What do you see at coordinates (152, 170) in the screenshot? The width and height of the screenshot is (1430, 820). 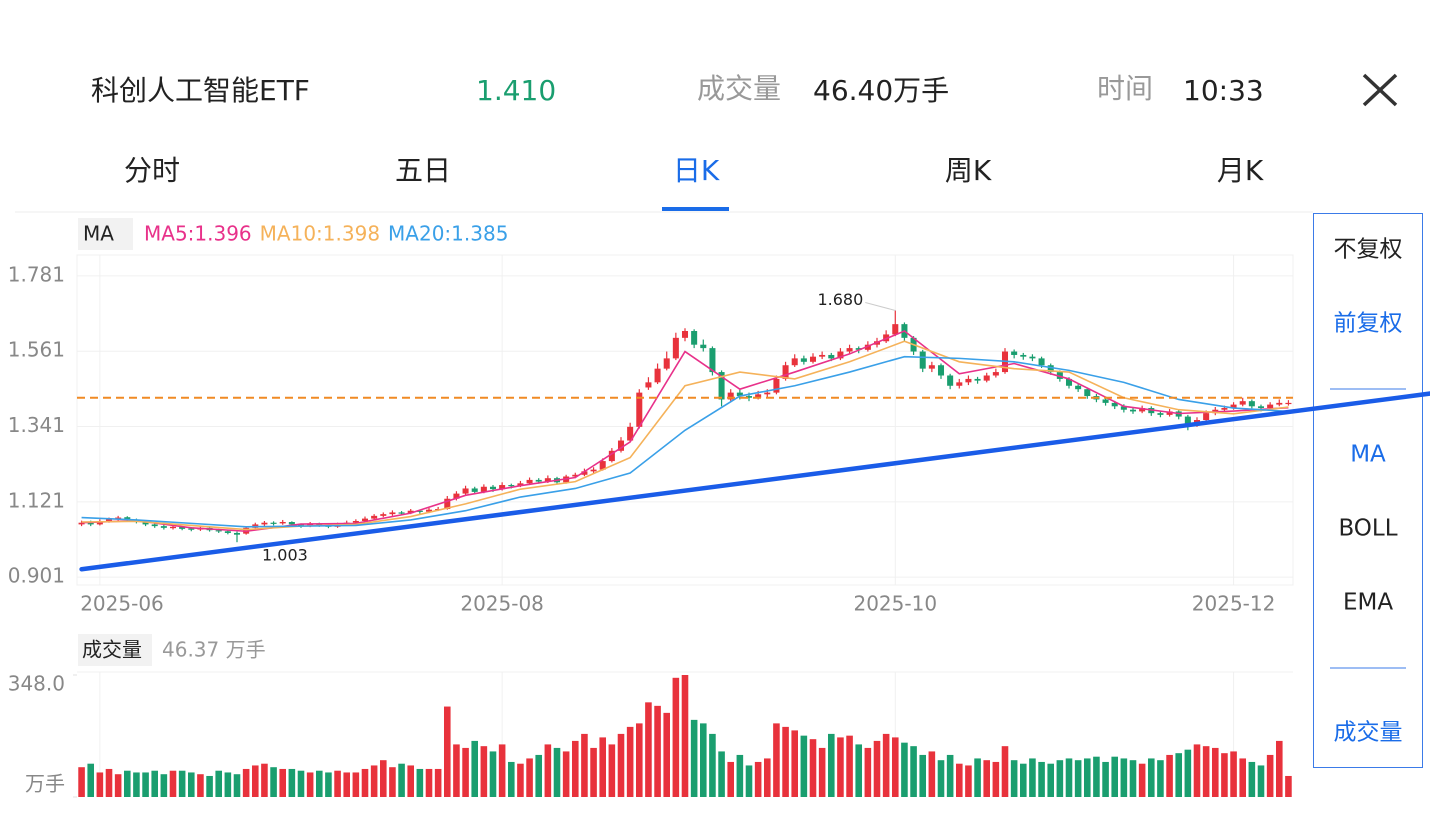 I see `tab: 分时` at bounding box center [152, 170].